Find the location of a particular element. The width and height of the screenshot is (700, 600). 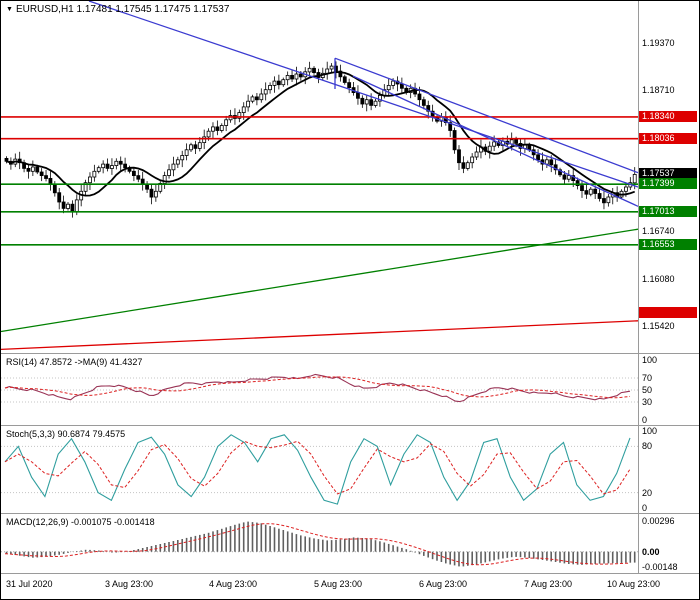

price-level-label: 1.17013 is located at coordinates (668, 211).